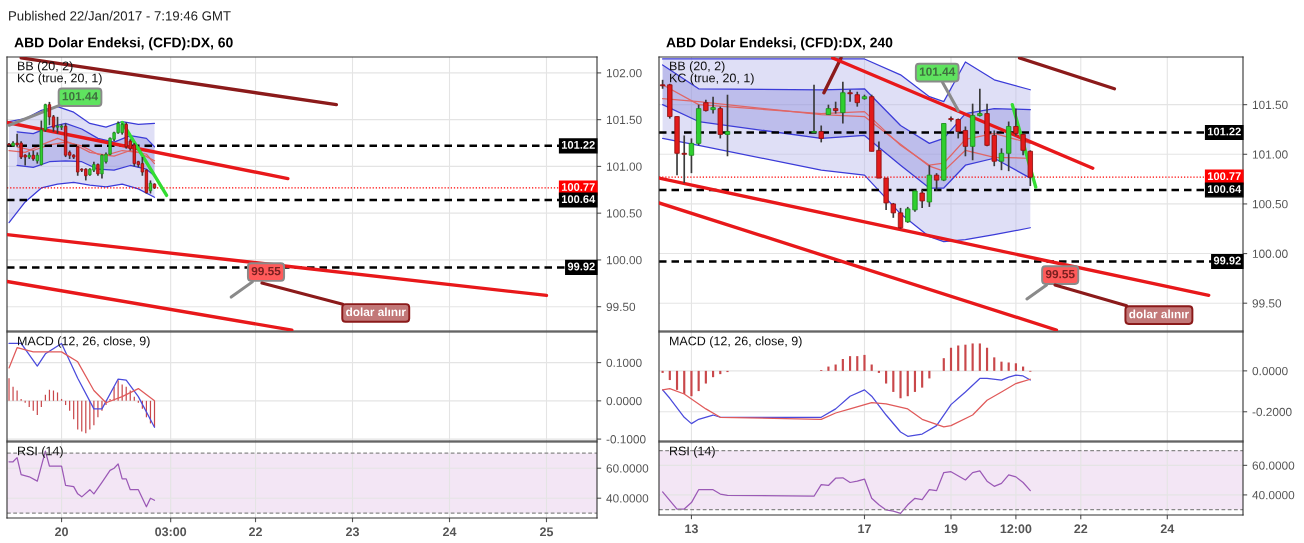 This screenshot has width=1304, height=543. What do you see at coordinates (697, 67) in the screenshot?
I see `annotation: BB (20, 2)` at bounding box center [697, 67].